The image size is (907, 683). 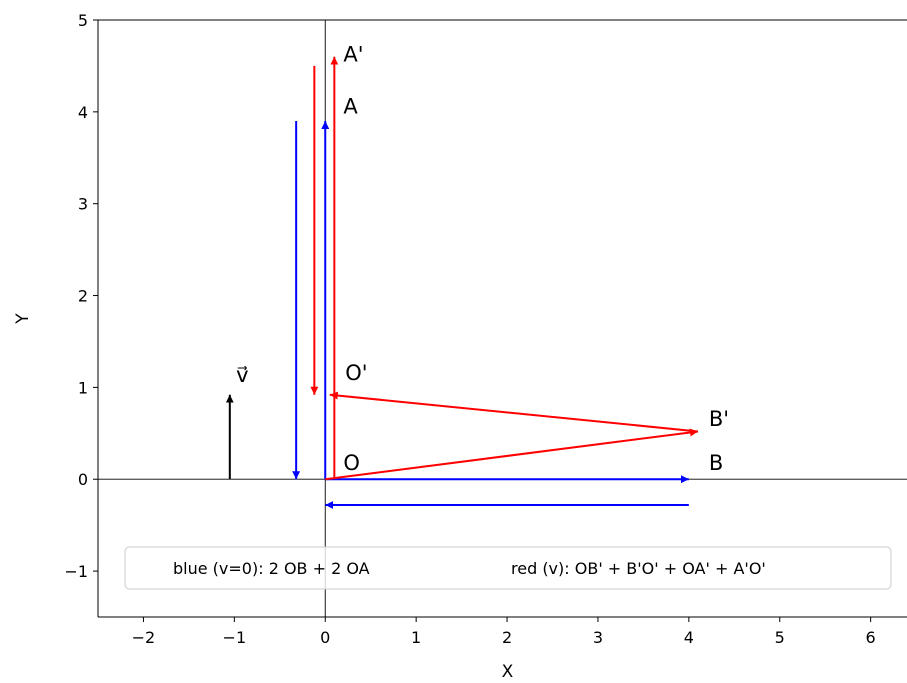 What do you see at coordinates (508, 672) in the screenshot?
I see `x-axis-label: X` at bounding box center [508, 672].